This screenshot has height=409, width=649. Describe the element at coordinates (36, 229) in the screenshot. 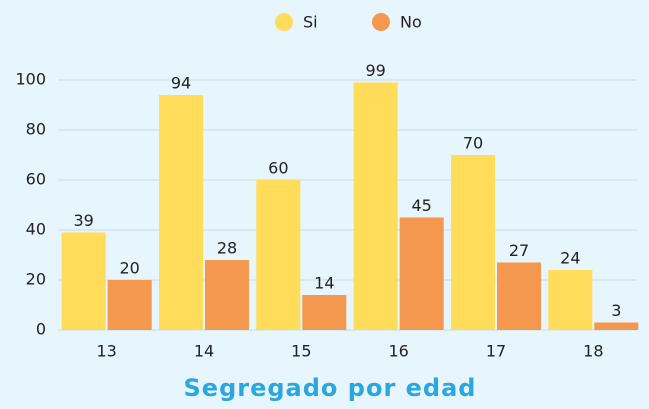

I see `y-tick-label: 40` at that location.